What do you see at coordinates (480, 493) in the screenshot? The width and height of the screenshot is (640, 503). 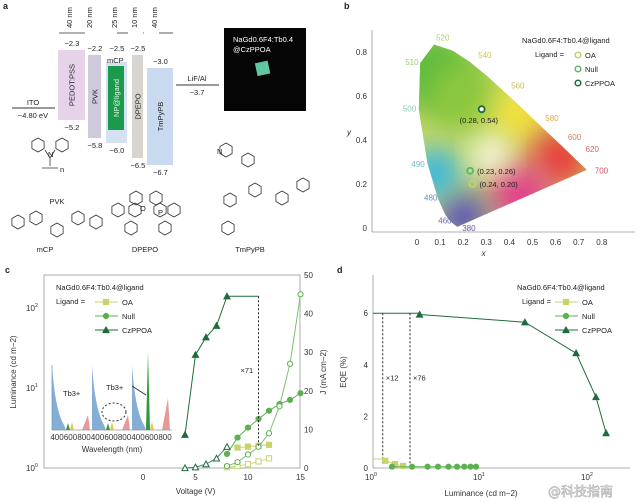 I see `x-axis-label: Luminance (cd m−2)` at bounding box center [480, 493].